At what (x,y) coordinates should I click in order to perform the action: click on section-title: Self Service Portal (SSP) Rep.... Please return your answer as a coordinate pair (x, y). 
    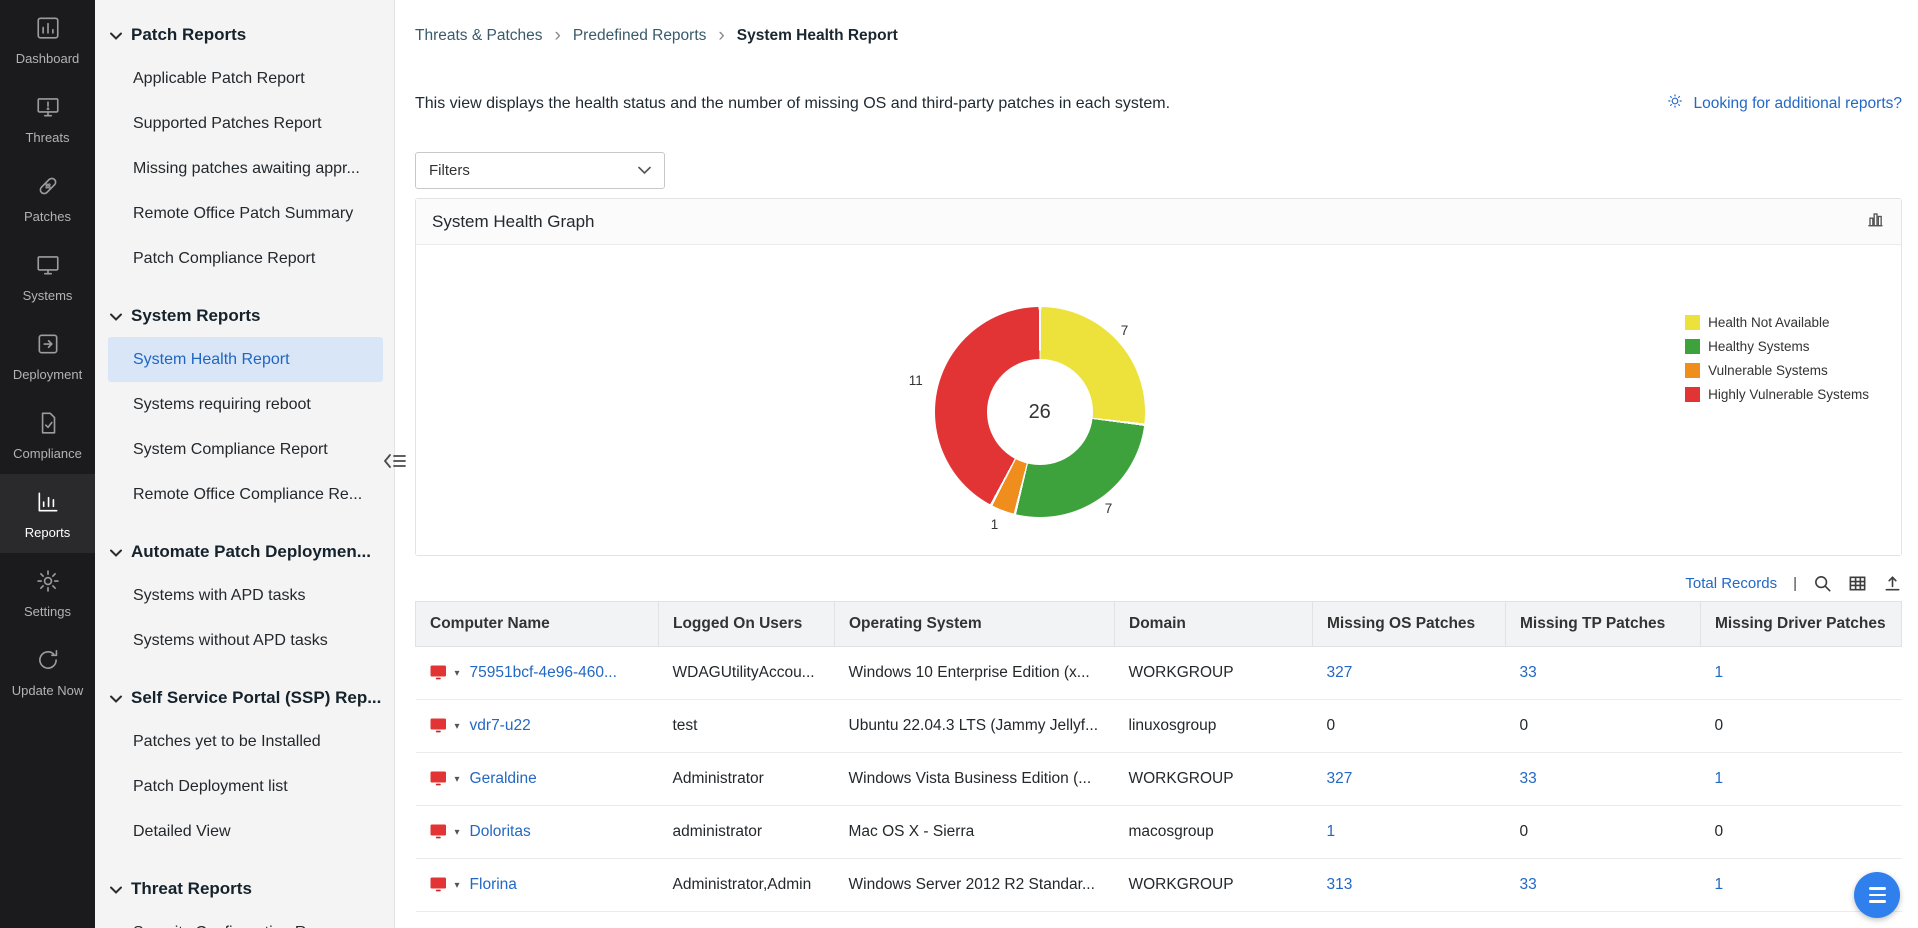
    Looking at the image, I should click on (256, 697).